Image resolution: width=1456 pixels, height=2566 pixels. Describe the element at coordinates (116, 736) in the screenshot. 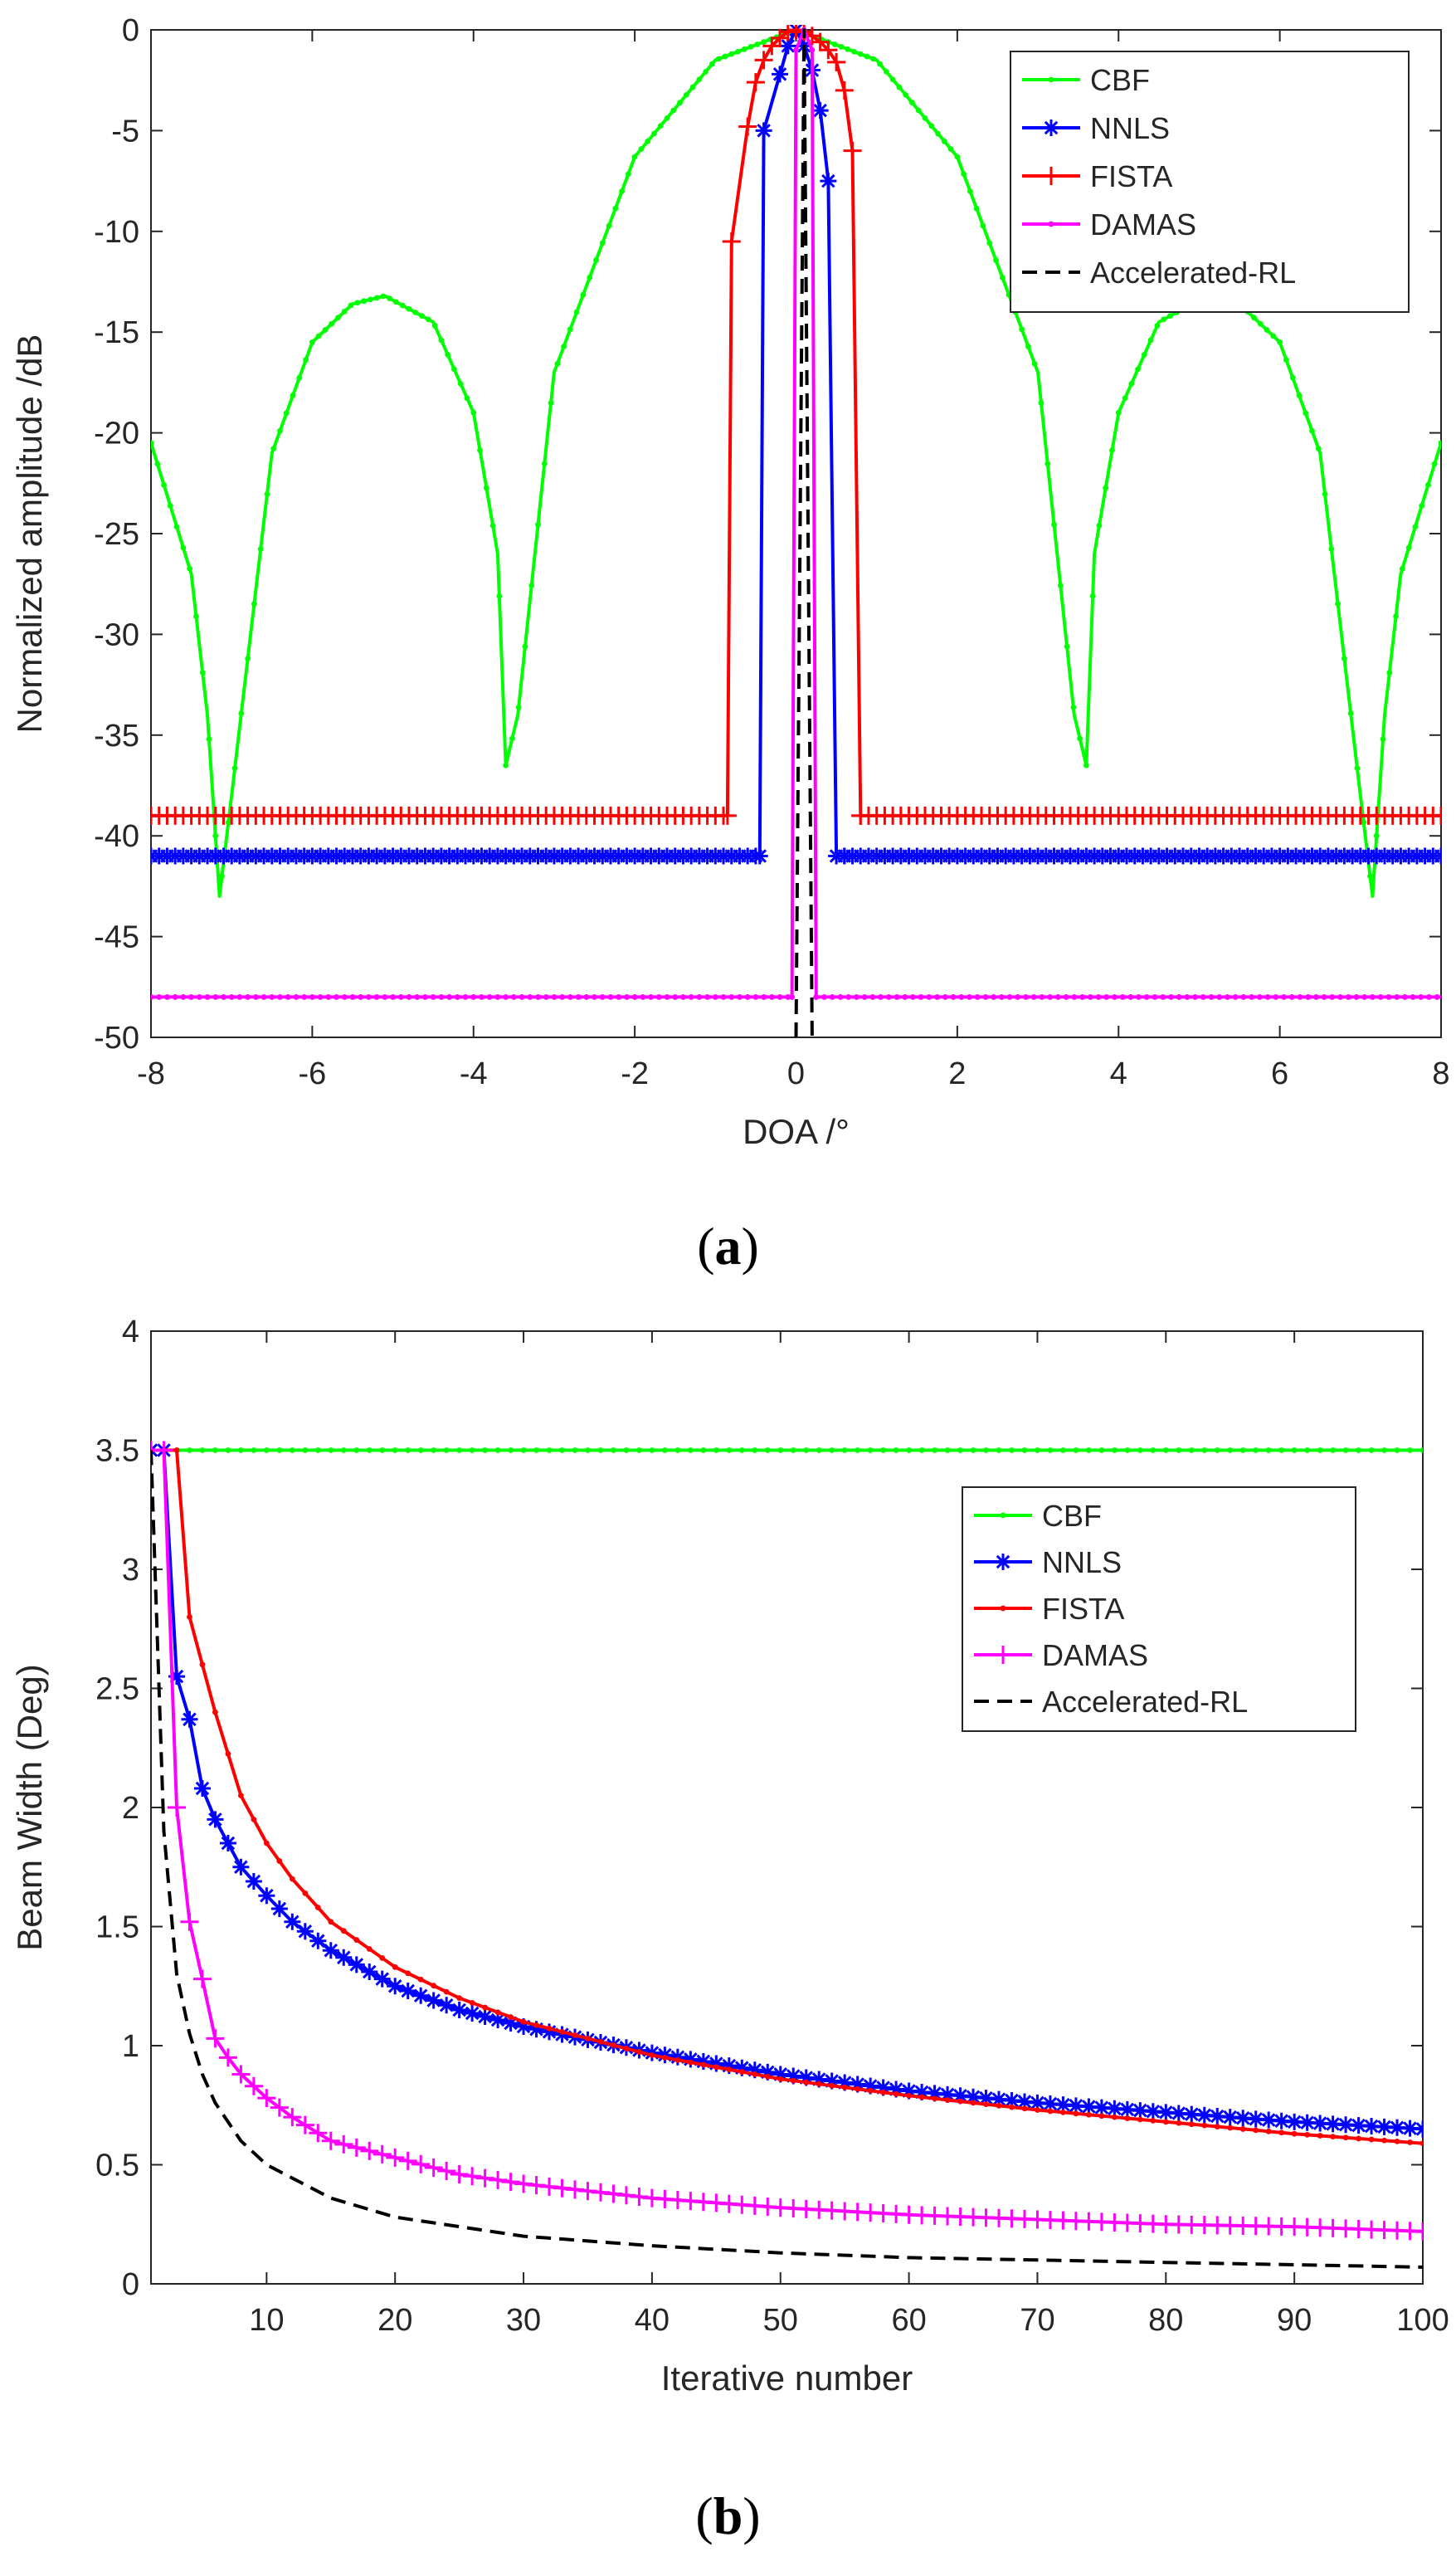

I see `y-tick-label: -35` at that location.